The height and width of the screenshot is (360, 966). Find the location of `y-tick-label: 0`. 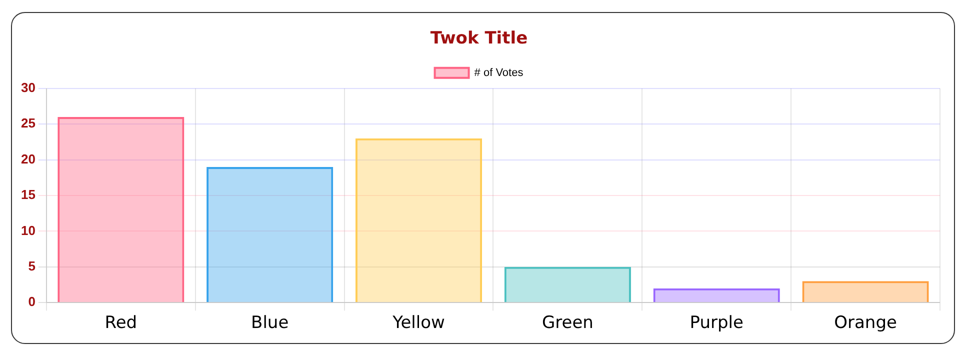

y-tick-label: 0 is located at coordinates (32, 302).